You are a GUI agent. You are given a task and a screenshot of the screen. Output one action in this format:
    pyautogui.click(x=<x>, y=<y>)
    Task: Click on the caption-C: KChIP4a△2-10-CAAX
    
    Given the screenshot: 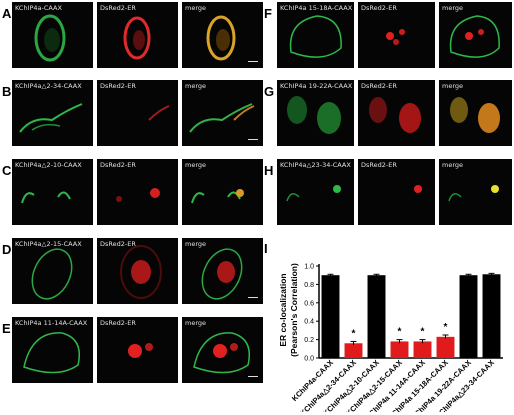 What is the action you would take?
    pyautogui.click(x=48, y=165)
    